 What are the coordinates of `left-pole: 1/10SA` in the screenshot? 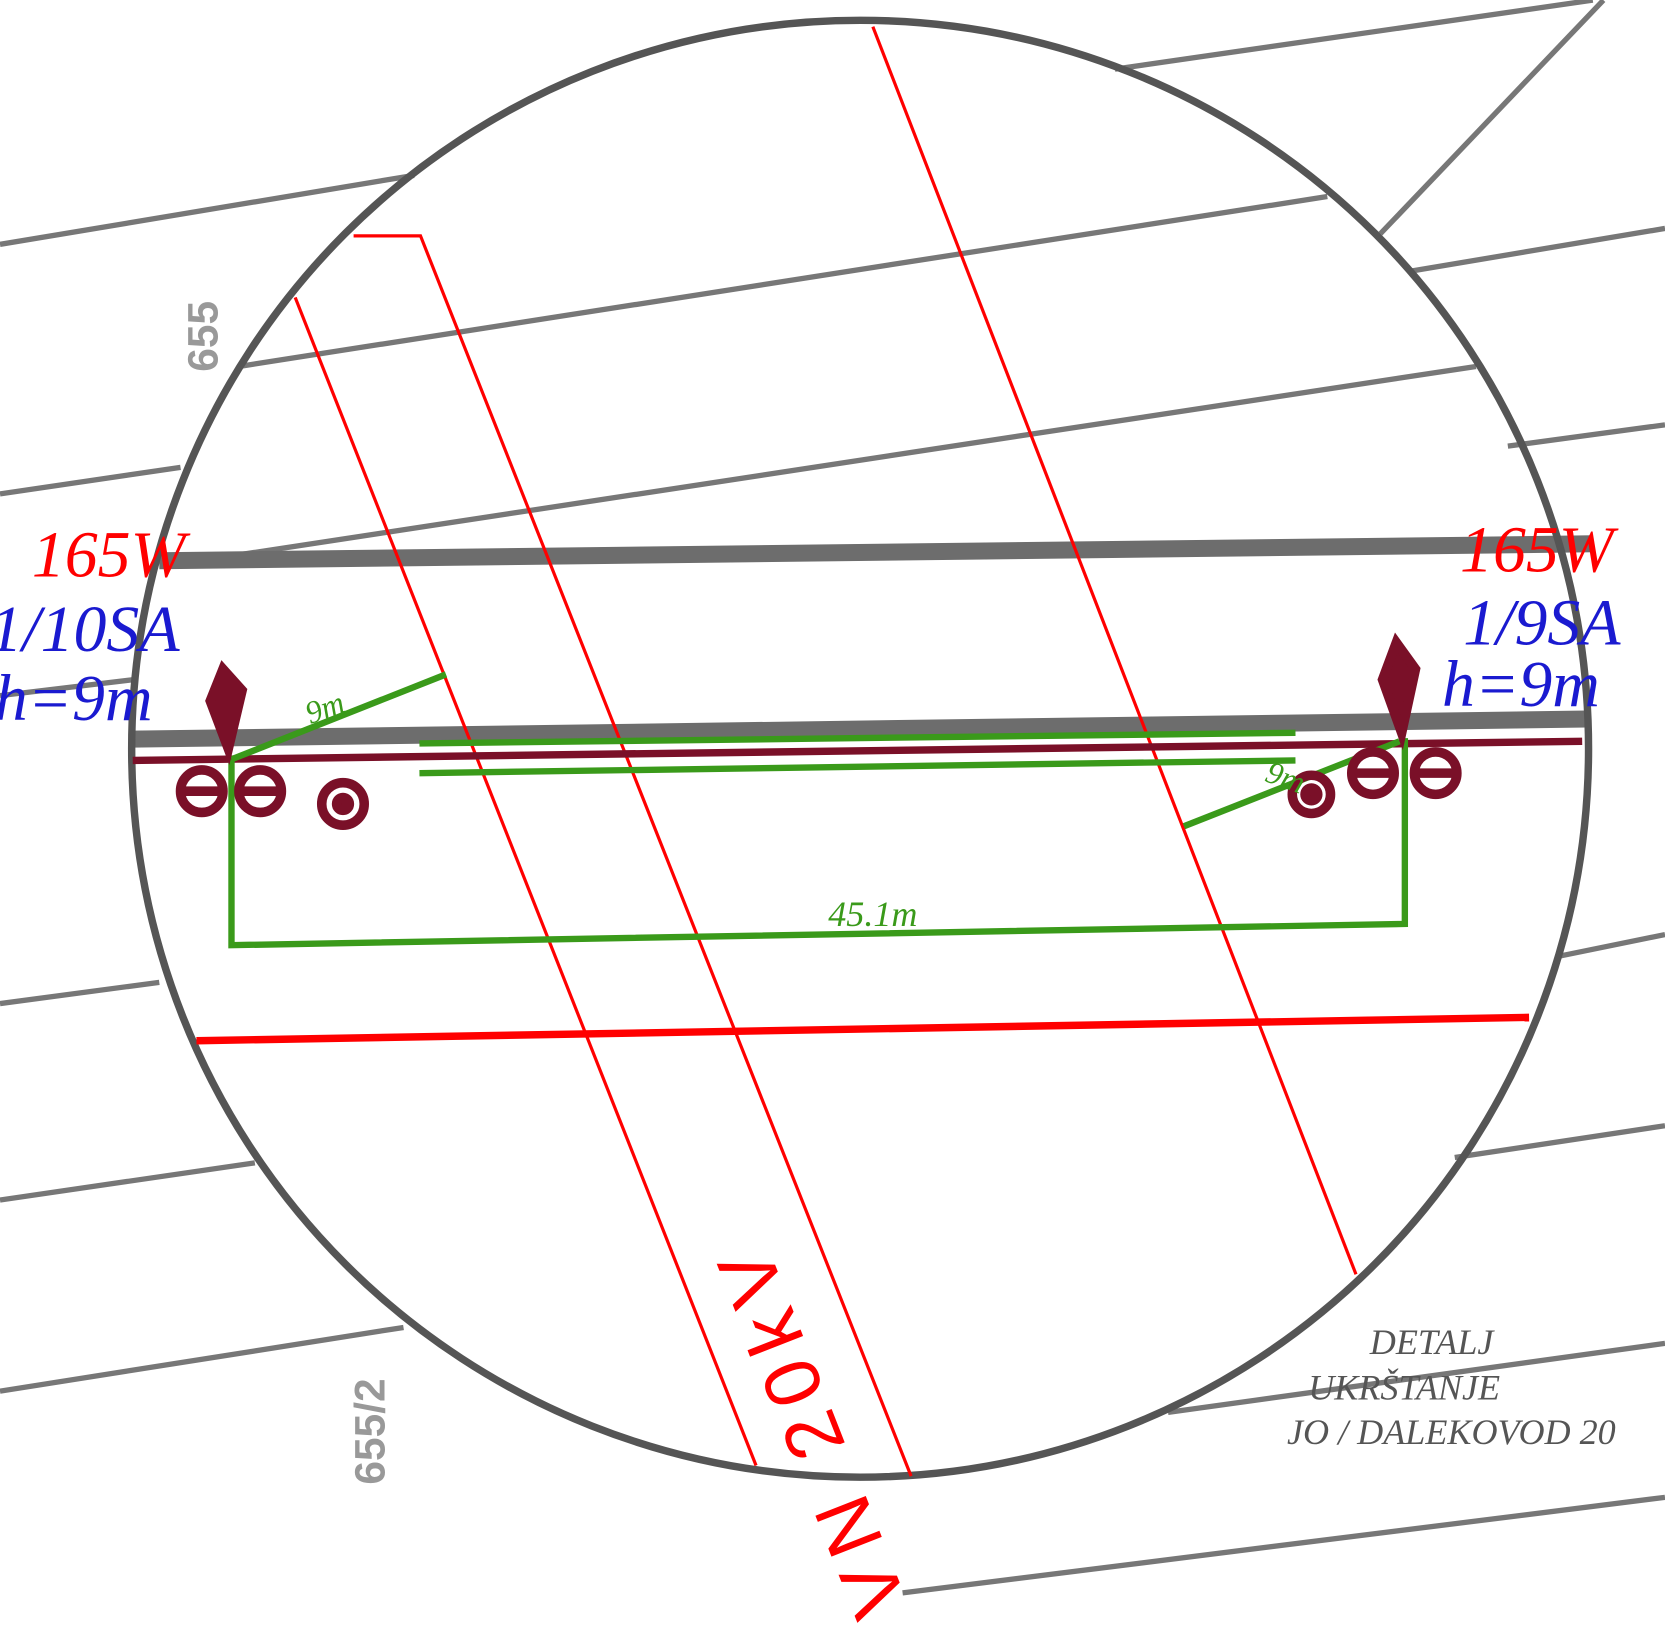 It's located at (90, 629).